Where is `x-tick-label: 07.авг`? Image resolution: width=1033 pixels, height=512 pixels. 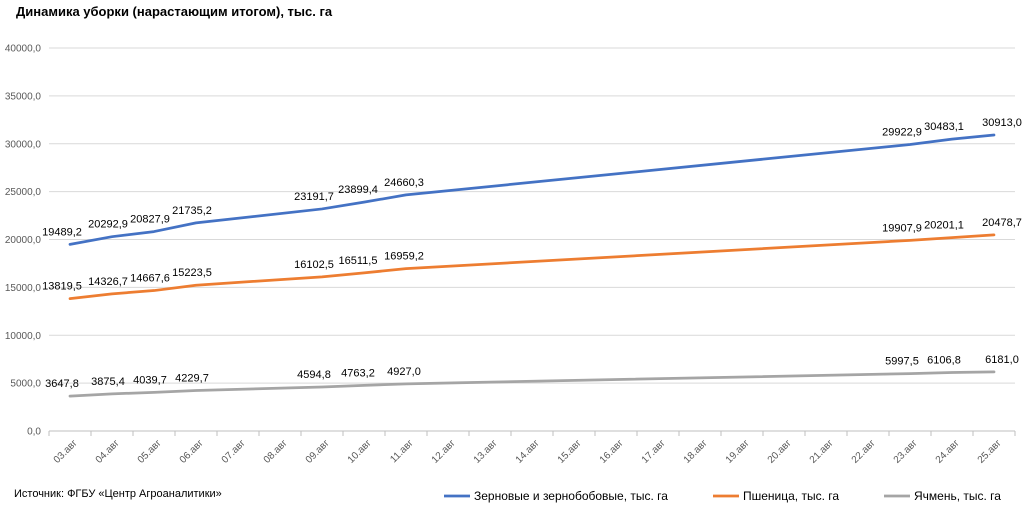 x-tick-label: 07.авг is located at coordinates (234, 452).